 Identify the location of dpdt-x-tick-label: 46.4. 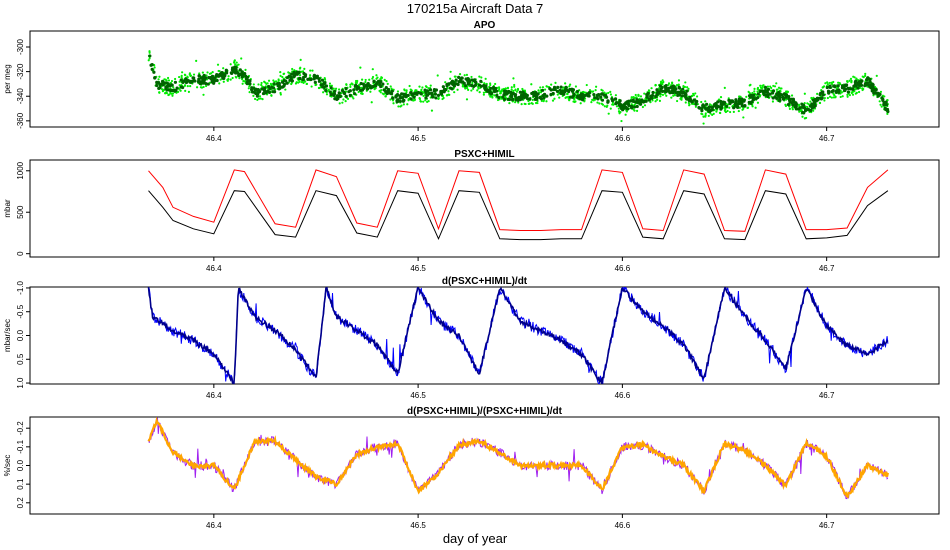
(214, 395).